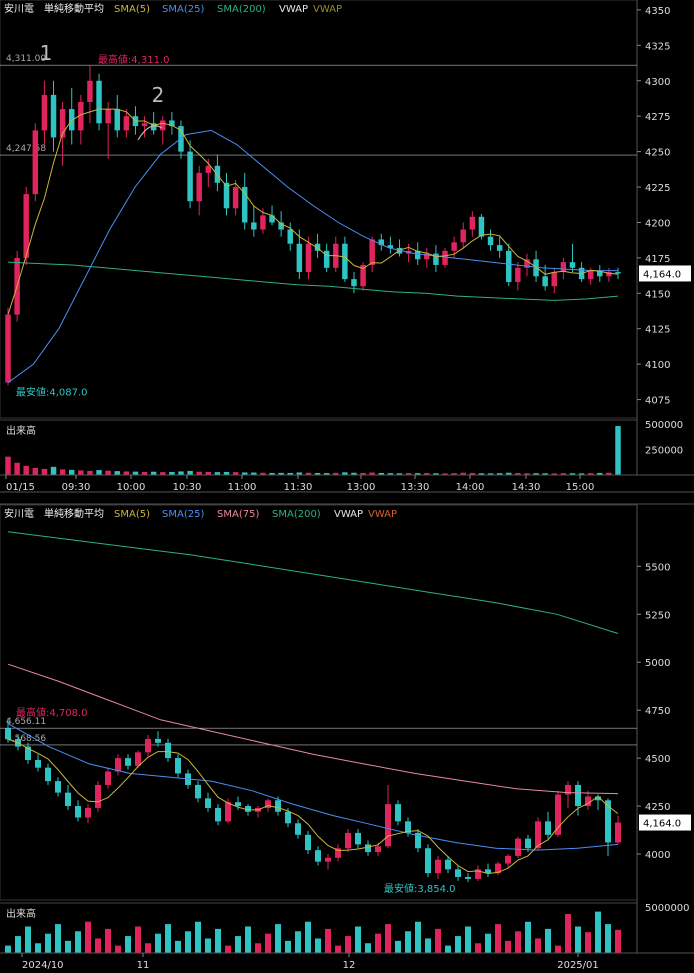 This screenshot has width=694, height=973. I want to click on top-last-price-box, so click(665, 273).